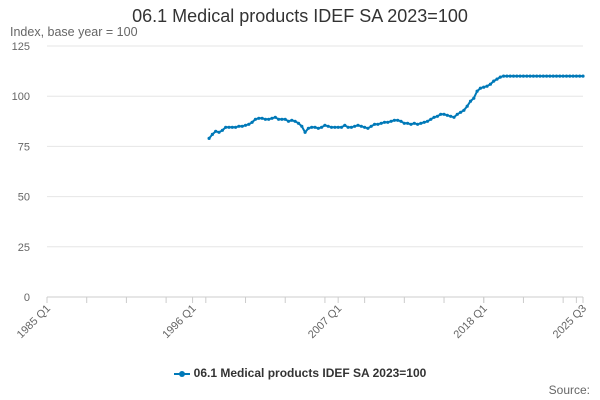 The width and height of the screenshot is (600, 400). I want to click on source-credit: Source:, so click(569, 390).